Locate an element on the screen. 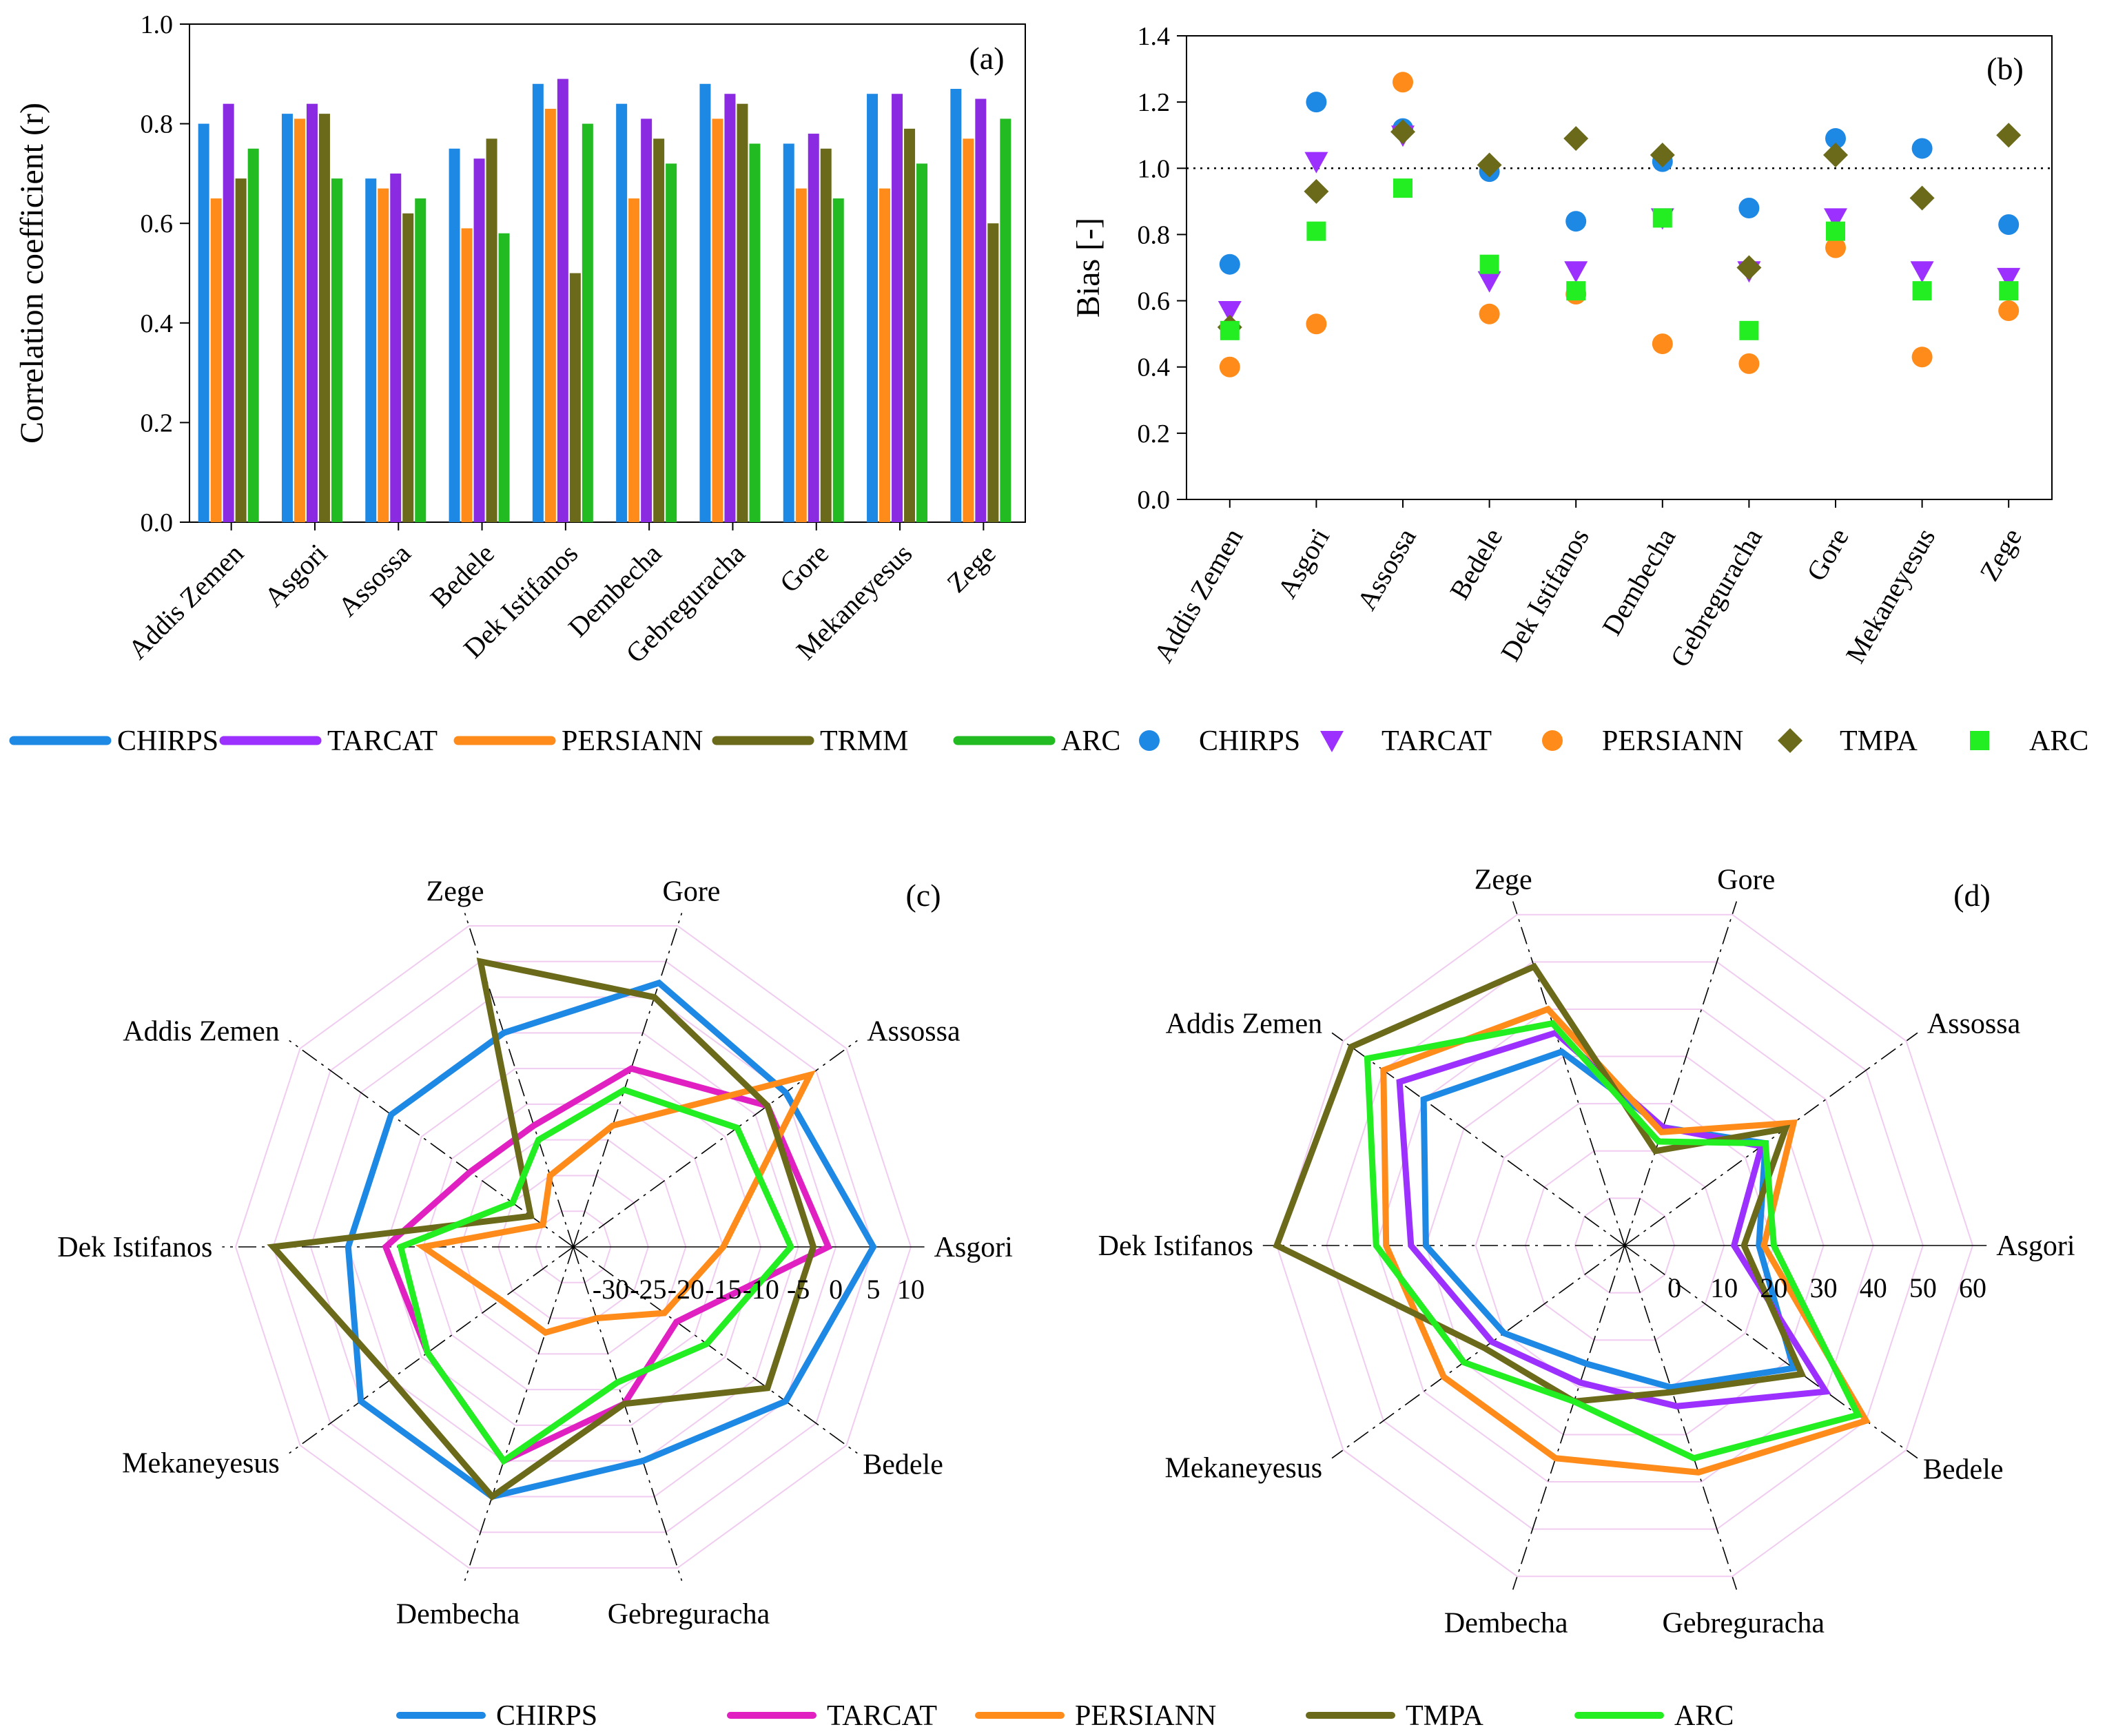 This screenshot has width=2116, height=1736. bar-chirps-gebreguracha is located at coordinates (705, 302).